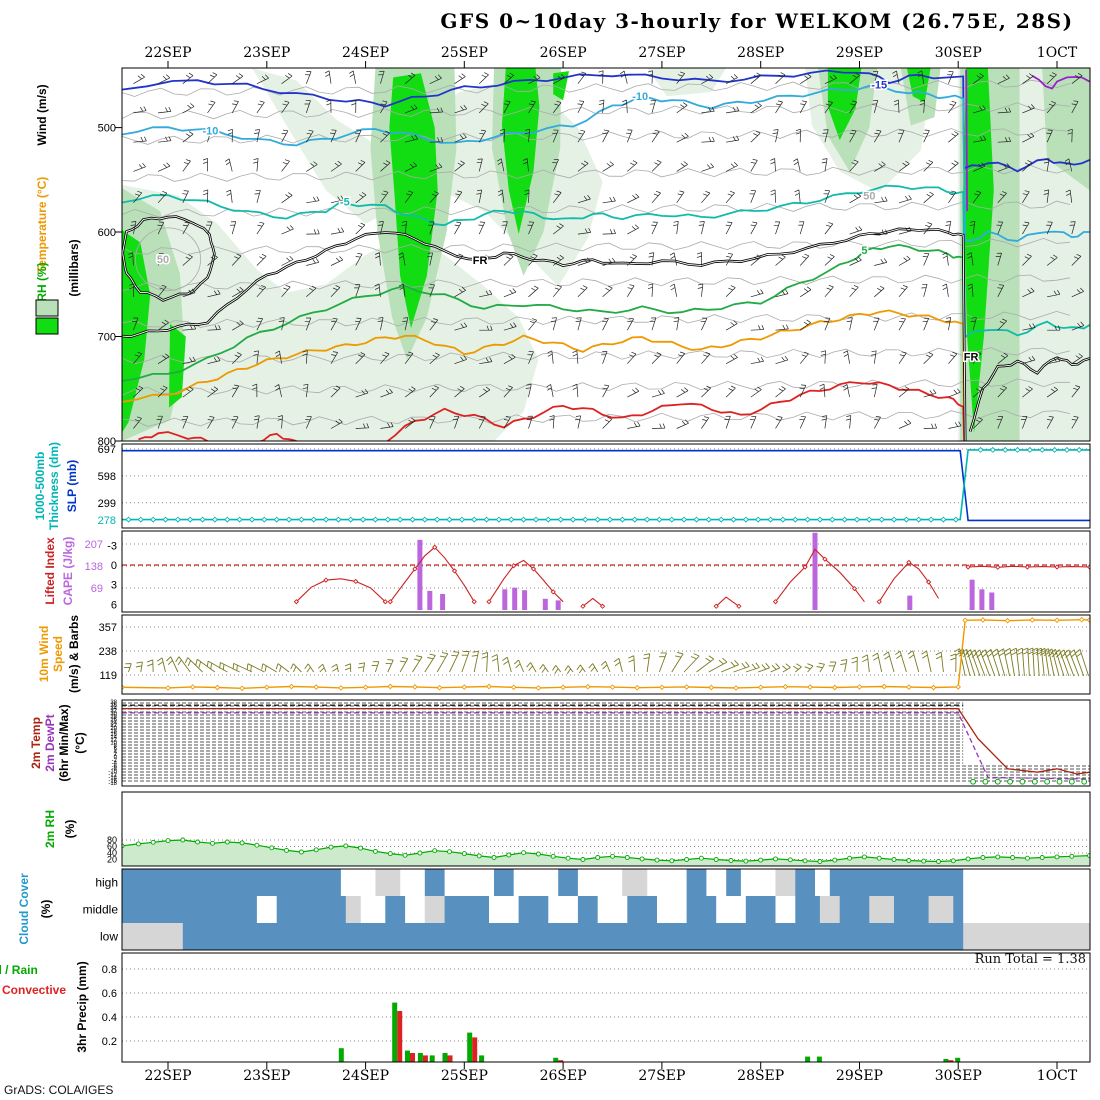 Image resolution: width=1100 pixels, height=1100 pixels. Describe the element at coordinates (113, 732) in the screenshot. I see `t2m-tick: 18` at that location.